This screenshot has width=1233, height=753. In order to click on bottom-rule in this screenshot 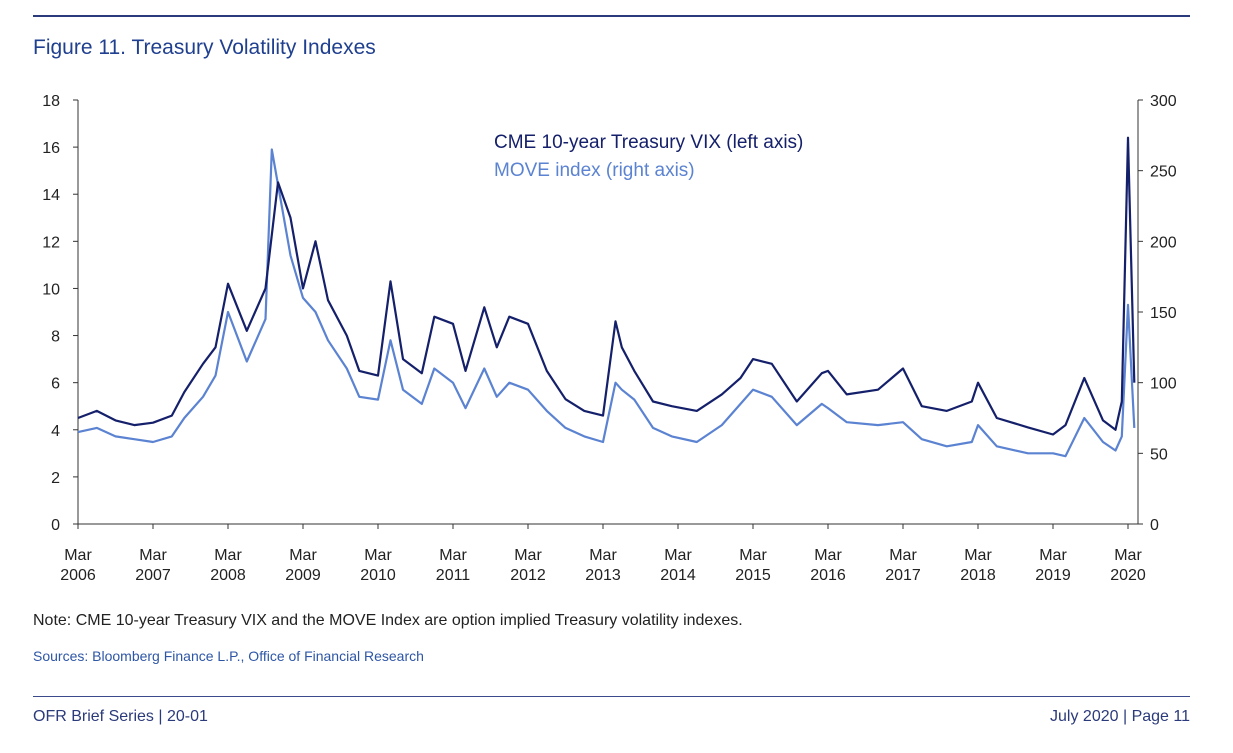, I will do `click(611, 696)`.